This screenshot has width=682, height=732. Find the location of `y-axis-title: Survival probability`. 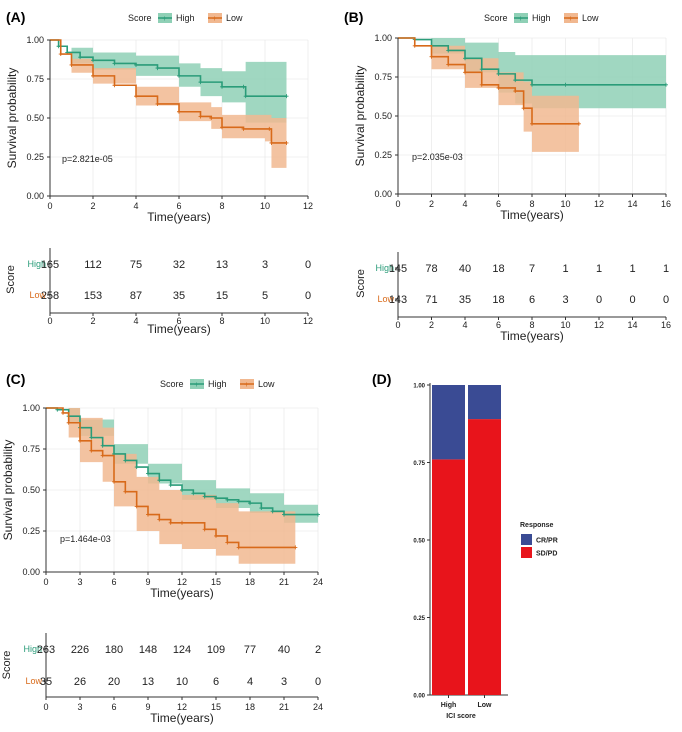

y-axis-title: Survival probability is located at coordinates (8, 490).